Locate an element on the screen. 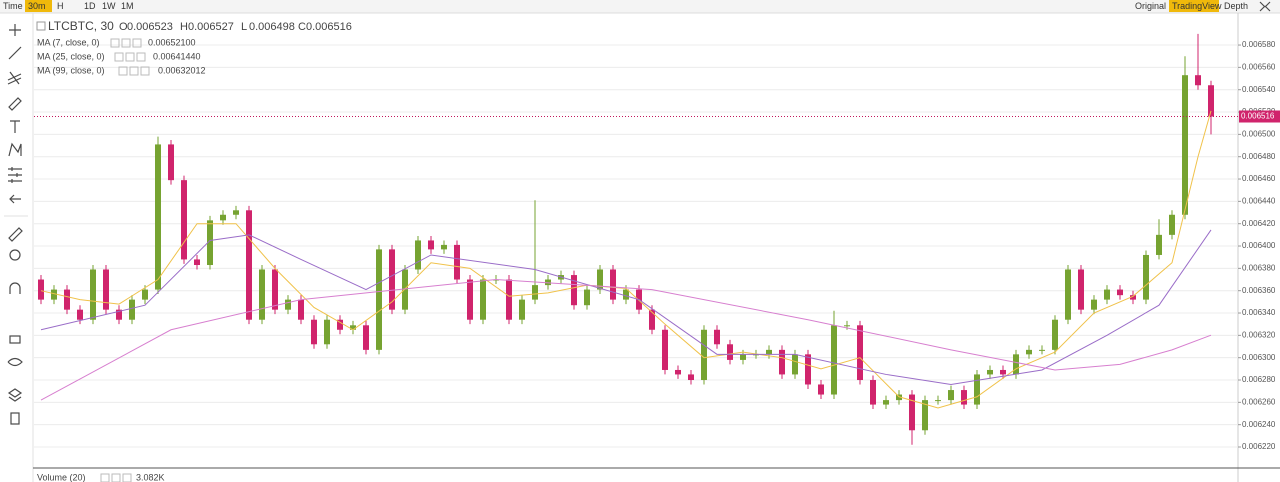 Image resolution: width=1280 pixels, height=482 pixels. pattern-tool is located at coordinates (15, 149).